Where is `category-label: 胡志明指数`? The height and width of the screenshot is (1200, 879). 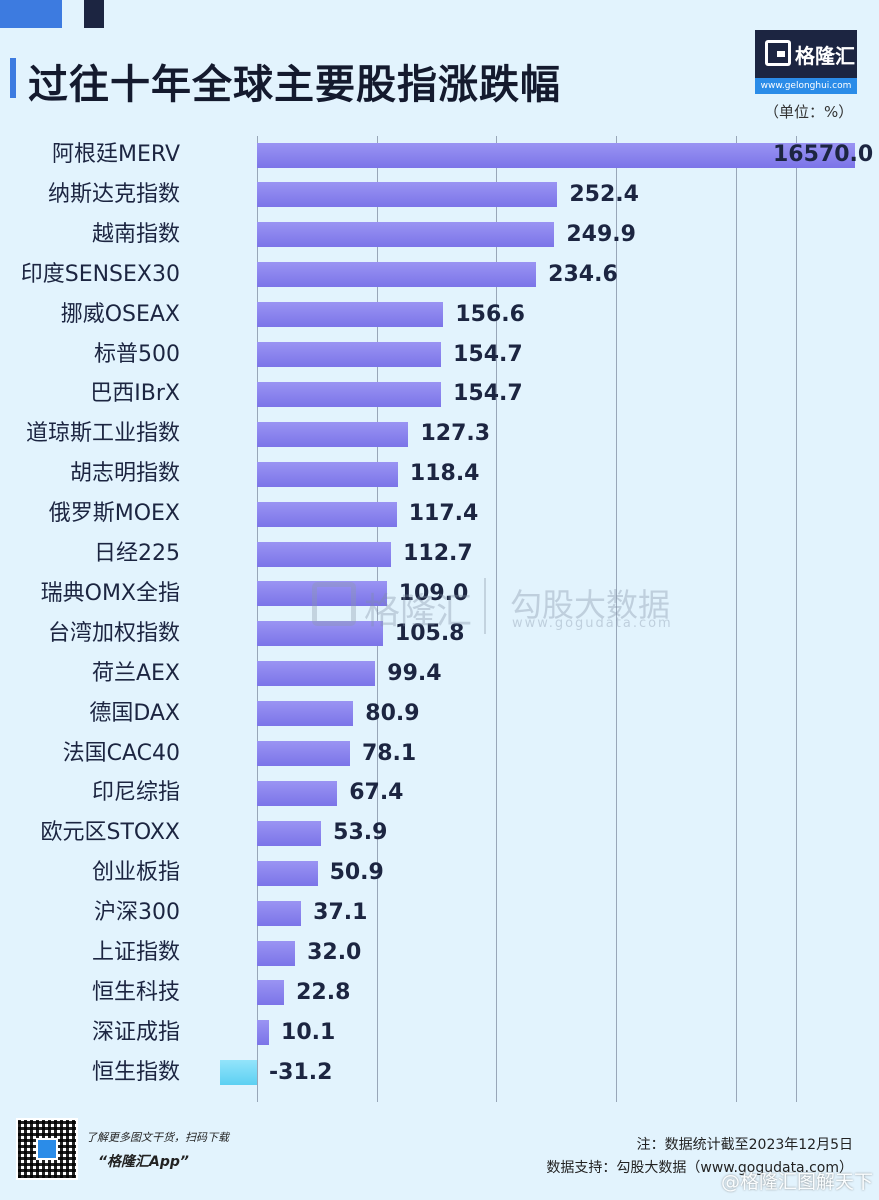 category-label: 胡志明指数 is located at coordinates (124, 474).